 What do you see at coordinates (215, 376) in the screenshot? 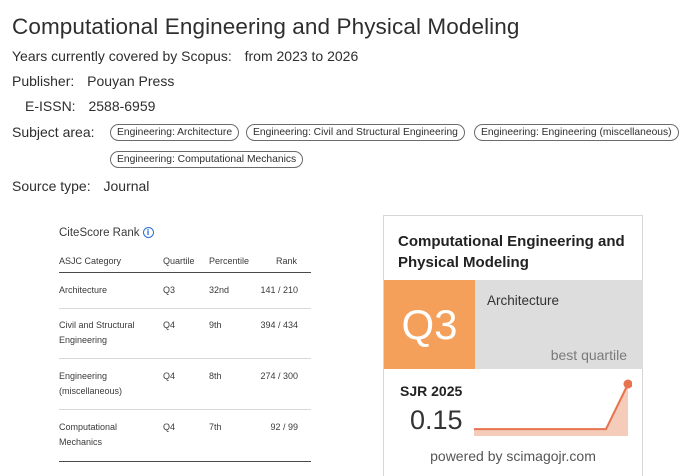
I see `row-3-percentile: 8th` at bounding box center [215, 376].